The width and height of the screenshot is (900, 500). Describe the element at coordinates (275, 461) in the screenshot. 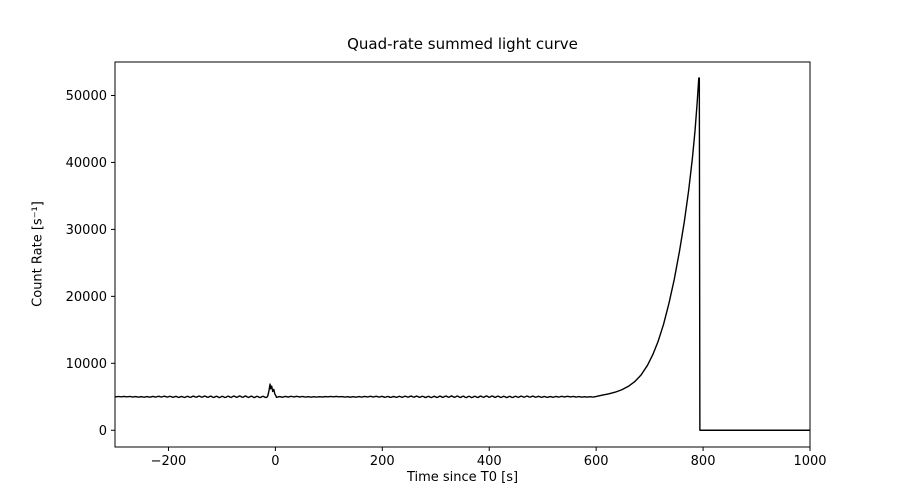

I see `x-tick-label: 0` at that location.